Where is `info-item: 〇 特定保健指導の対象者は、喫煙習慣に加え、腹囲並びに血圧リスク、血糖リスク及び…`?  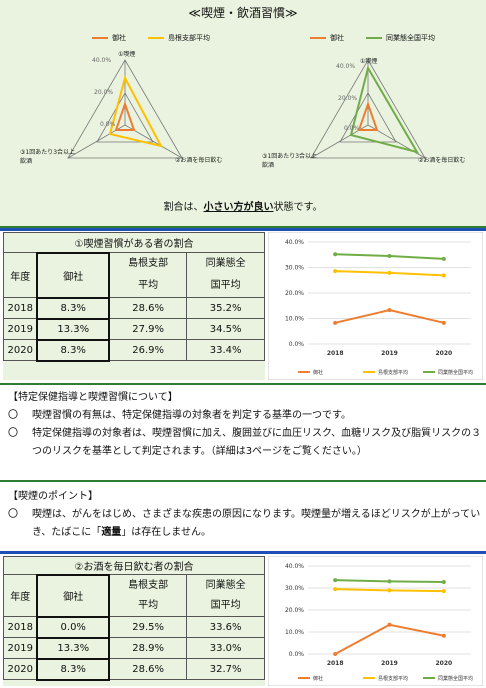
info-item: 〇 特定保健指導の対象者は、喫煙習慣に加え、腹囲並びに血圧リスク、血糖リスク及び… is located at coordinates (245, 443).